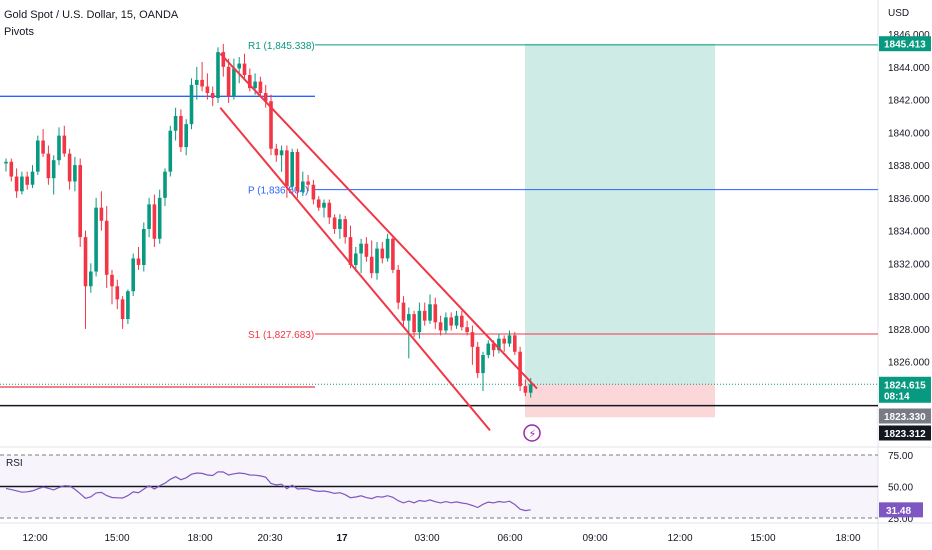 The width and height of the screenshot is (932, 550). Describe the element at coordinates (909, 297) in the screenshot. I see `price-tick-label: 1830.000` at that location.